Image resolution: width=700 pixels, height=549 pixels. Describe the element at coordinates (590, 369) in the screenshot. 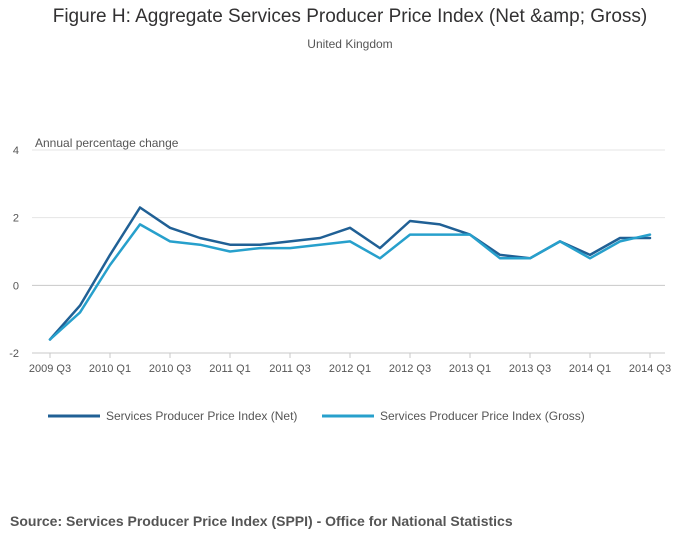

I see `x-tick-label: 2014 Q1` at that location.